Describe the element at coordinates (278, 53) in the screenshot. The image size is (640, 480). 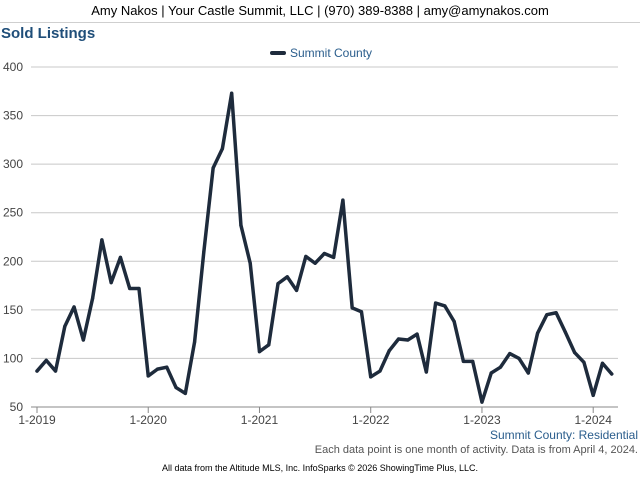
I see `legend-swatch` at that location.